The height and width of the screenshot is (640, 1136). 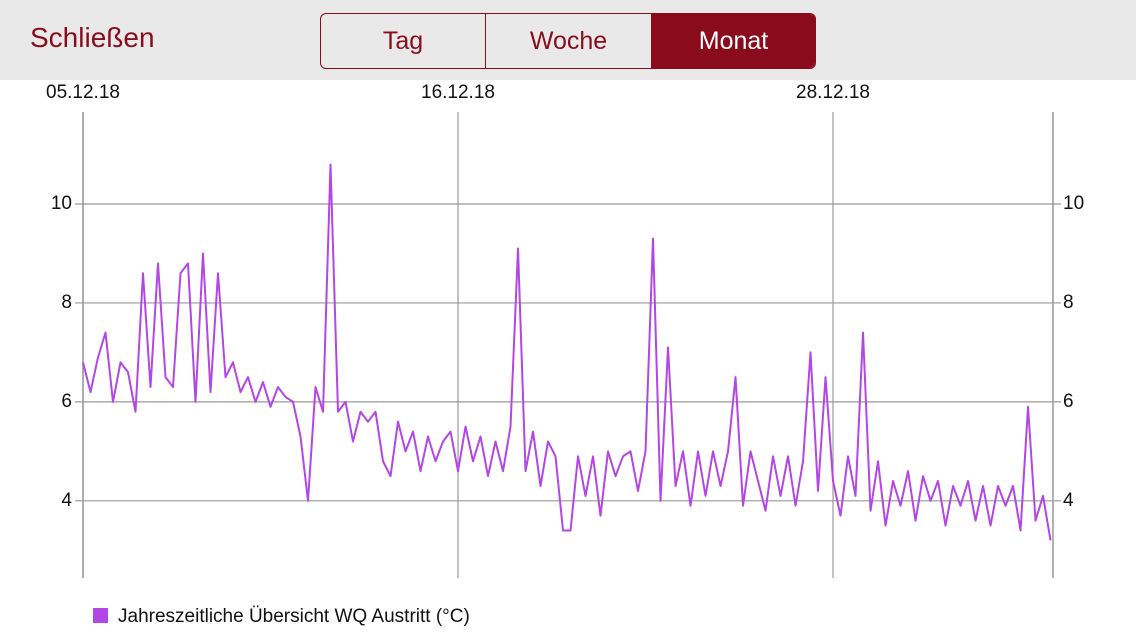 What do you see at coordinates (1073, 203) in the screenshot?
I see `y-tick-label-right: 10` at bounding box center [1073, 203].